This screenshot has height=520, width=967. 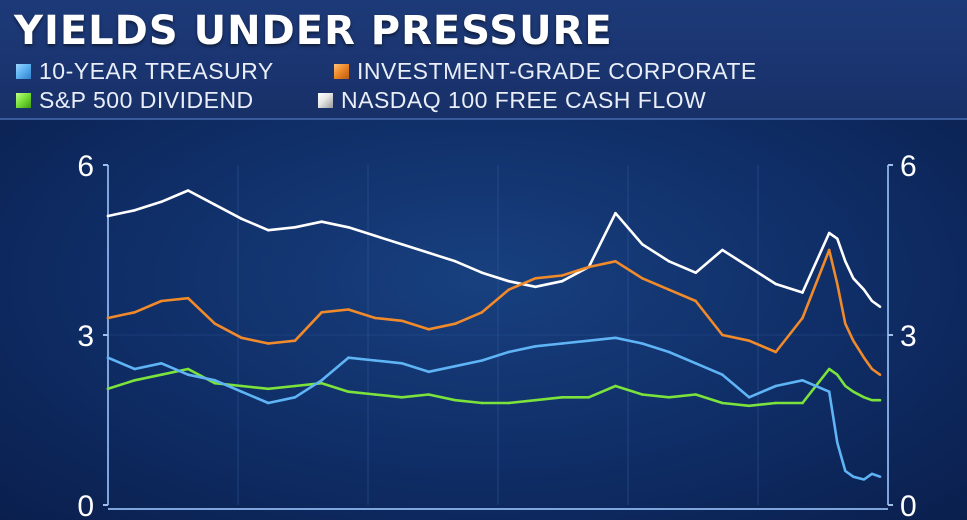 I want to click on legend-item-treasury: 10-YEAR TREASURY, so click(x=145, y=71).